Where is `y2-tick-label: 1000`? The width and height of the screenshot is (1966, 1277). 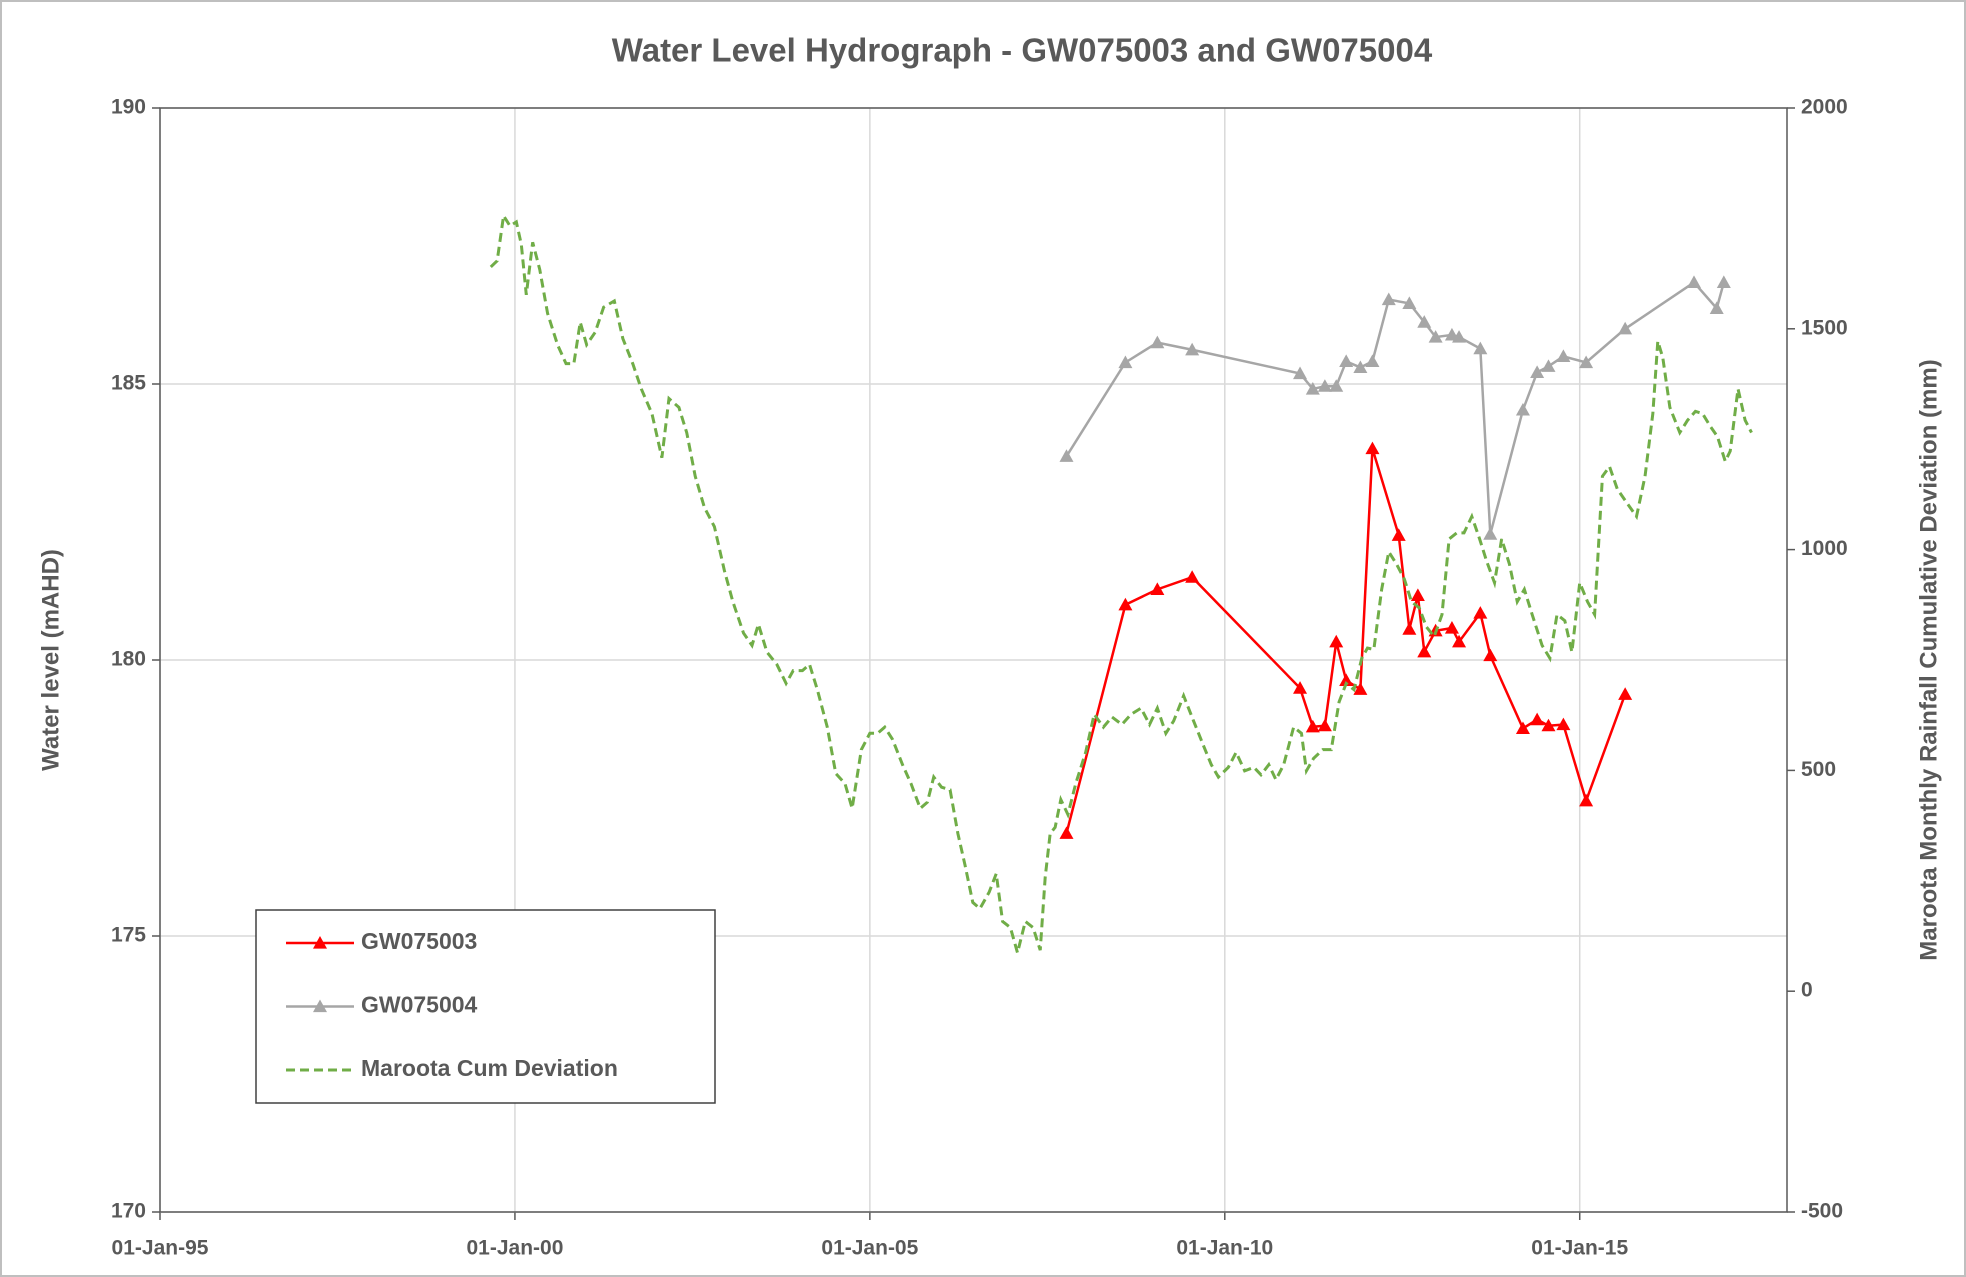 y2-tick-label: 1000 is located at coordinates (1824, 548).